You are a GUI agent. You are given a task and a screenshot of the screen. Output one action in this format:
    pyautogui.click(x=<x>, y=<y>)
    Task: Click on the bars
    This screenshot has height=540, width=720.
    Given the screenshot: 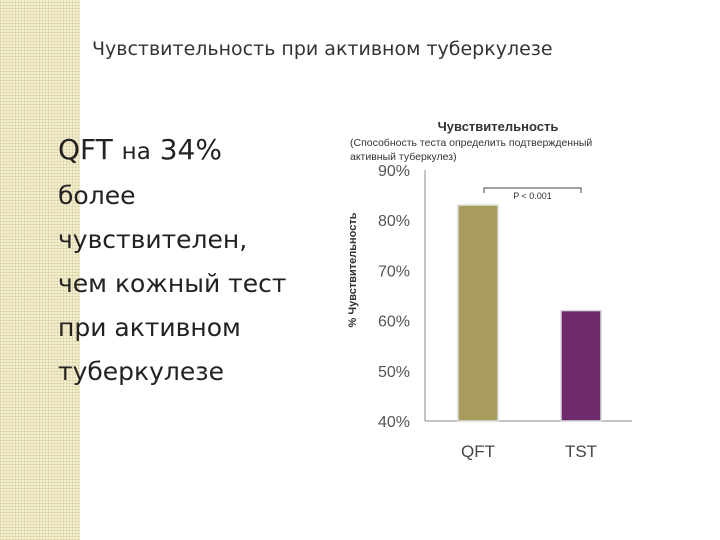 What is the action you would take?
    pyautogui.click(x=529, y=313)
    